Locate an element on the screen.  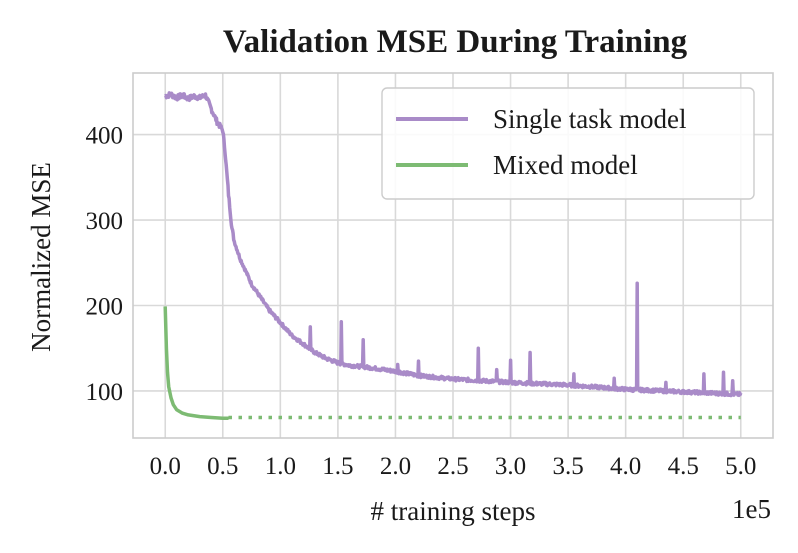
x-offset-label: 1e5 is located at coordinates (751, 509).